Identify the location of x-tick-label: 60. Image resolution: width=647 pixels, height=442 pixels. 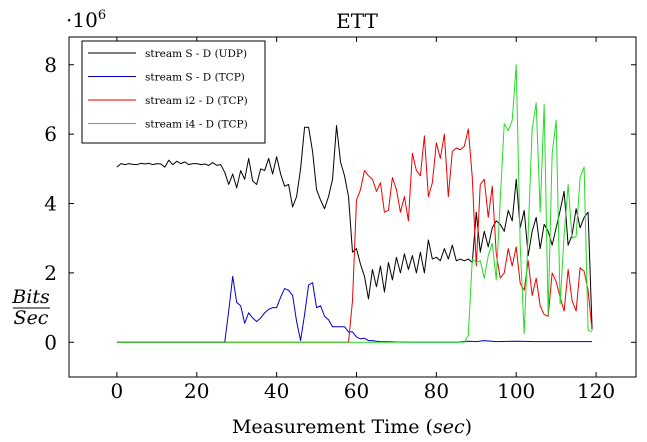
(356, 391).